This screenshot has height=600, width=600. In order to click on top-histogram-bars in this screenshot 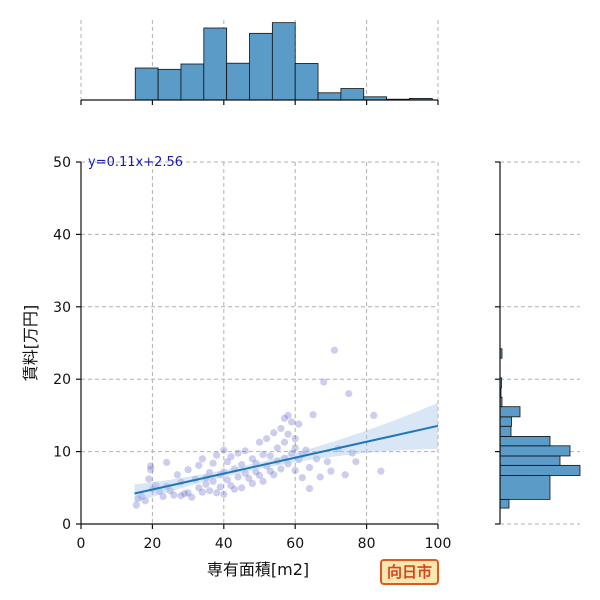, I will do `click(283, 61)`.